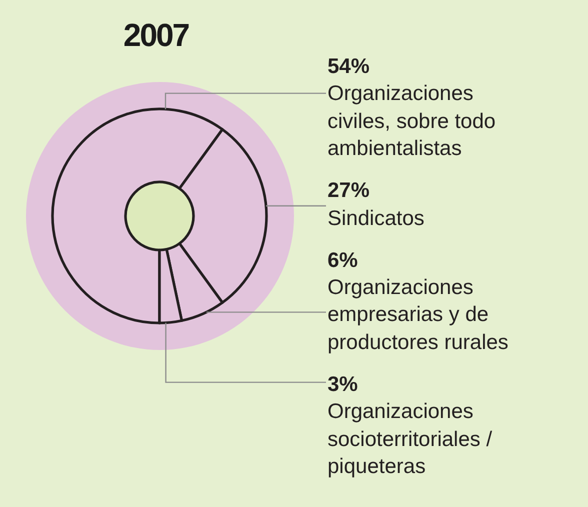  What do you see at coordinates (419, 315) in the screenshot?
I see `slice-label: Organizaciones empresarias y de productores rurales` at bounding box center [419, 315].